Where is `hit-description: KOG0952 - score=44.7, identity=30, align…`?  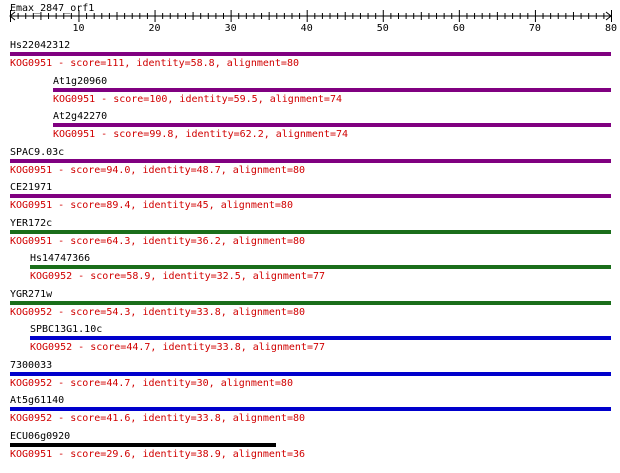
hit-description: KOG0952 - score=44.7, identity=30, align… is located at coordinates (151, 383).